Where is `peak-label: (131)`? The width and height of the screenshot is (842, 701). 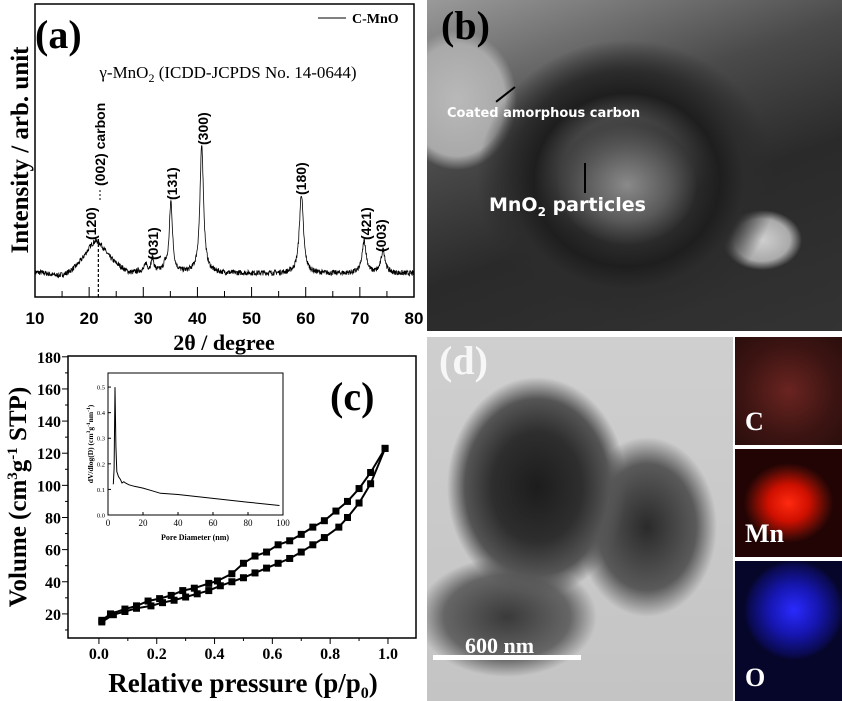
peak-label: (131) is located at coordinates (172, 183).